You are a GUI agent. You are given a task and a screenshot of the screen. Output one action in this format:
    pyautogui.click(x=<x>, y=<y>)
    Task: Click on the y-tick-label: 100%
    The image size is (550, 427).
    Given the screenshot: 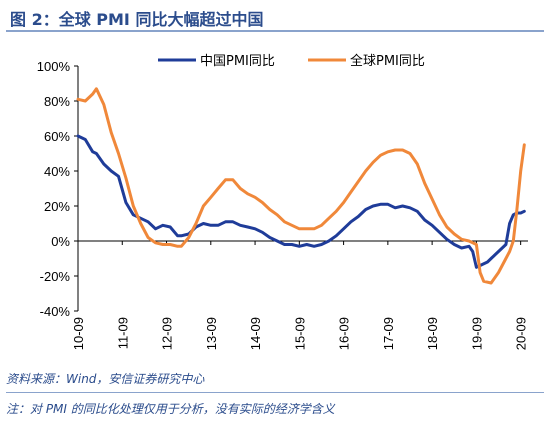 What is the action you would take?
    pyautogui.click(x=54, y=66)
    